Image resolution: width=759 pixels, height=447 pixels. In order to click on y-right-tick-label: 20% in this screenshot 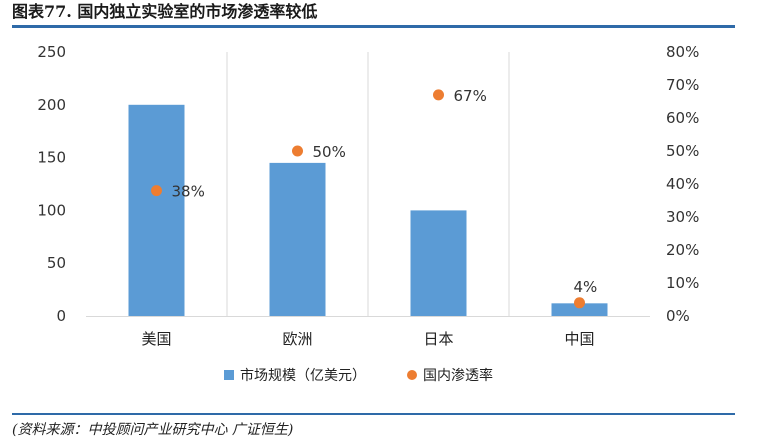, I will do `click(682, 250)`.